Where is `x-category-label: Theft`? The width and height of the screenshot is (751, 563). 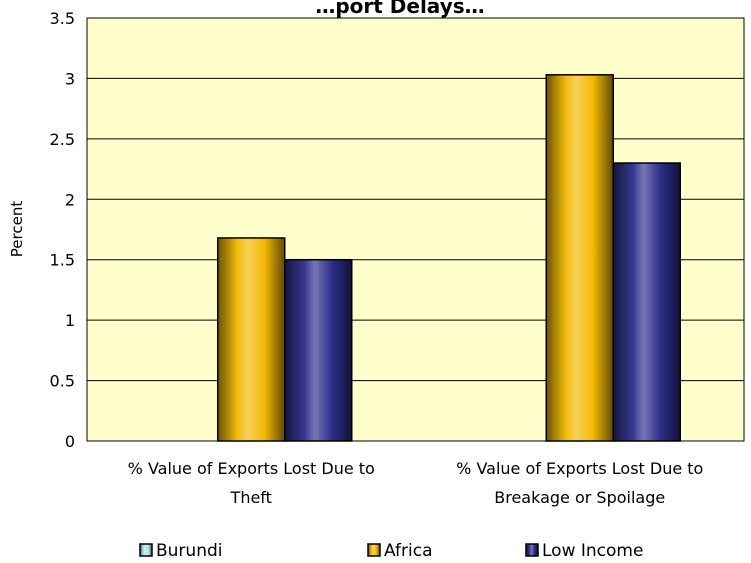
x-category-label: Theft is located at coordinates (251, 497).